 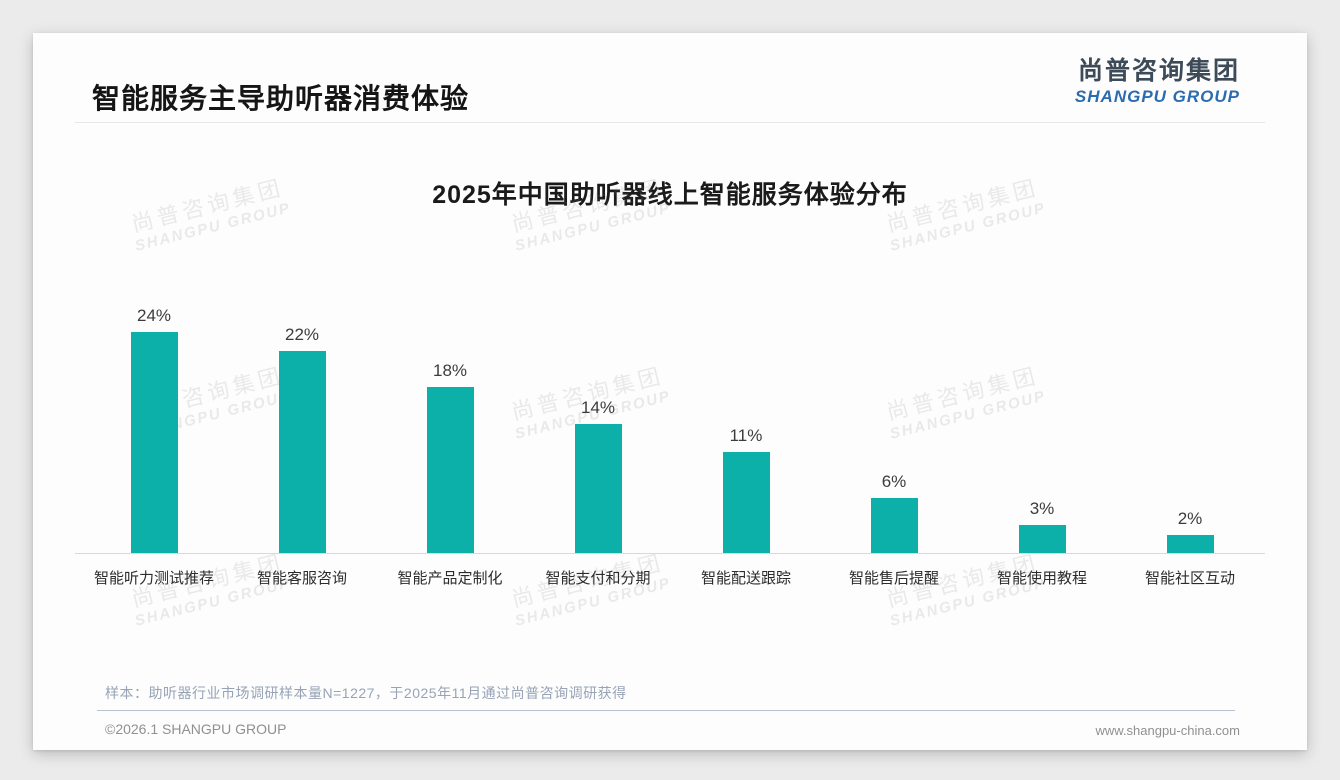 What do you see at coordinates (1042, 509) in the screenshot?
I see `bar-value-label: 3%` at bounding box center [1042, 509].